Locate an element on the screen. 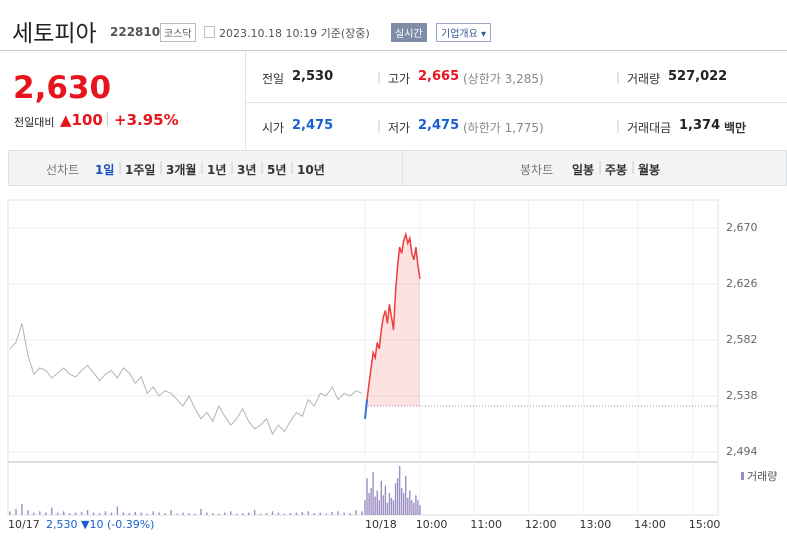 This screenshot has width=787, height=540. timestamp: 2023.10.18 10:19 기준(장중) is located at coordinates (294, 33).